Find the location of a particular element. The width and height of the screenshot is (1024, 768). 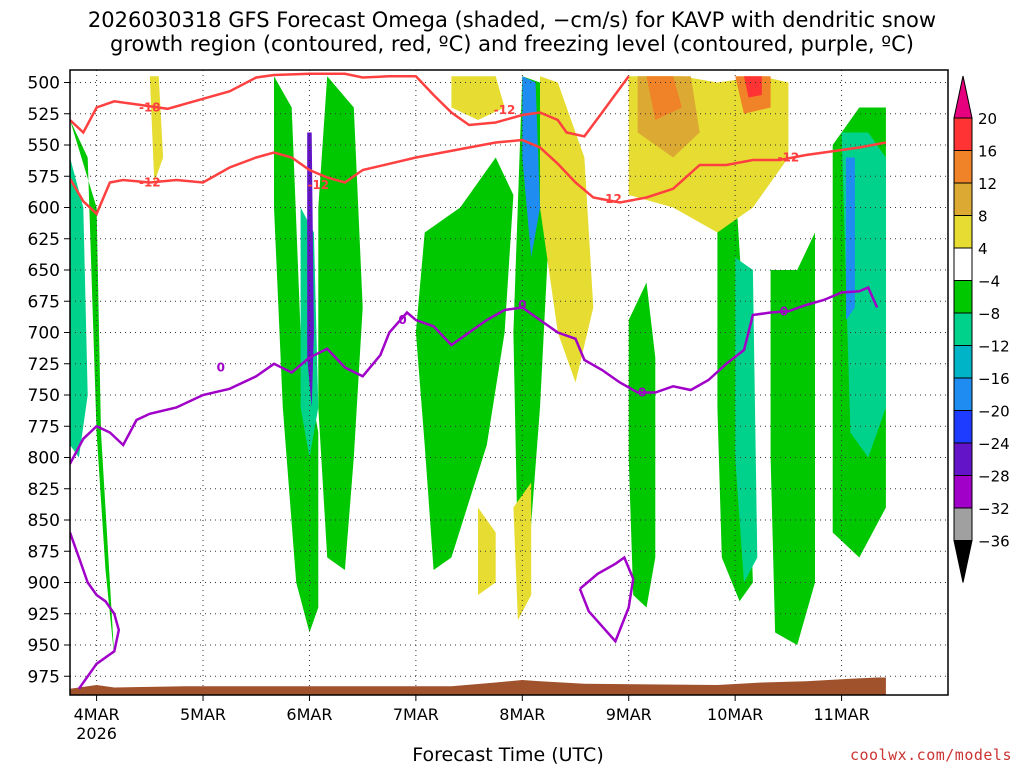

x-axis-label: Forecast Time (UTC) is located at coordinates (508, 755).